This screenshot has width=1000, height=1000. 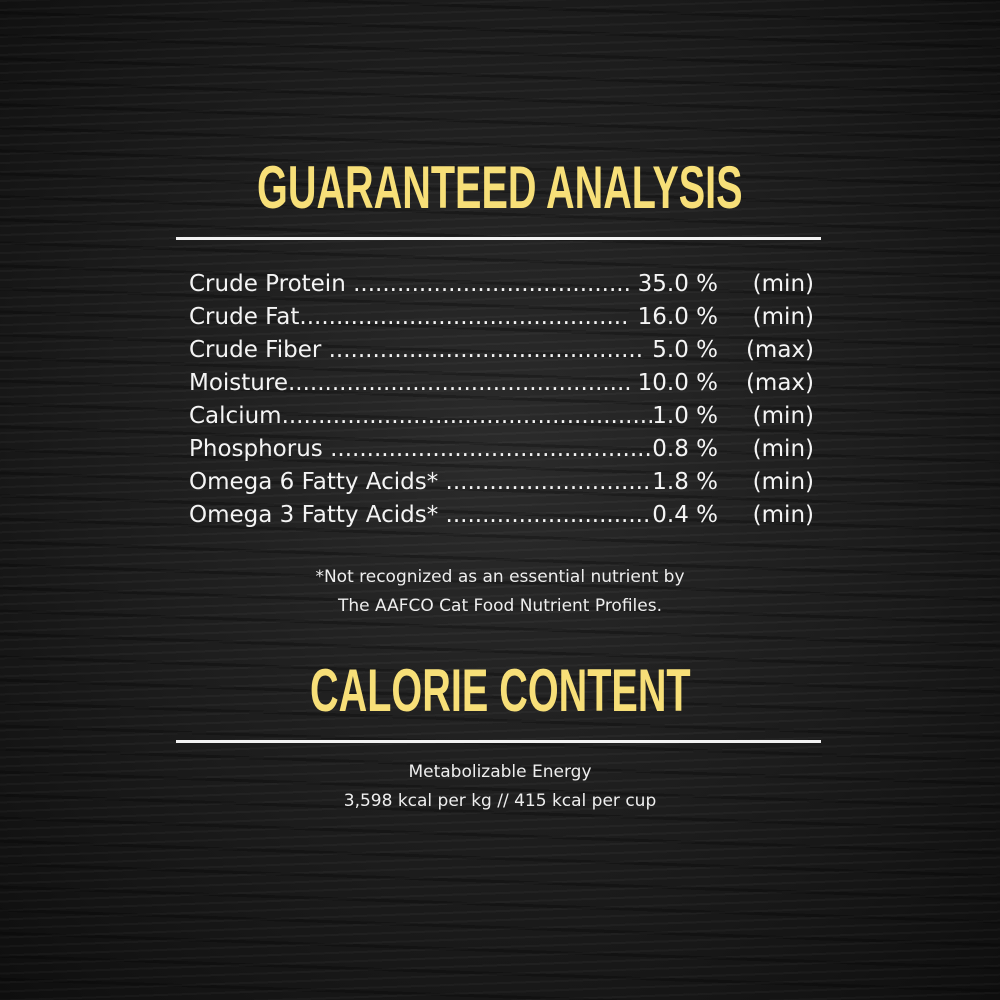 What do you see at coordinates (500, 772) in the screenshot?
I see `energy-label: Metabolizable Energy` at bounding box center [500, 772].